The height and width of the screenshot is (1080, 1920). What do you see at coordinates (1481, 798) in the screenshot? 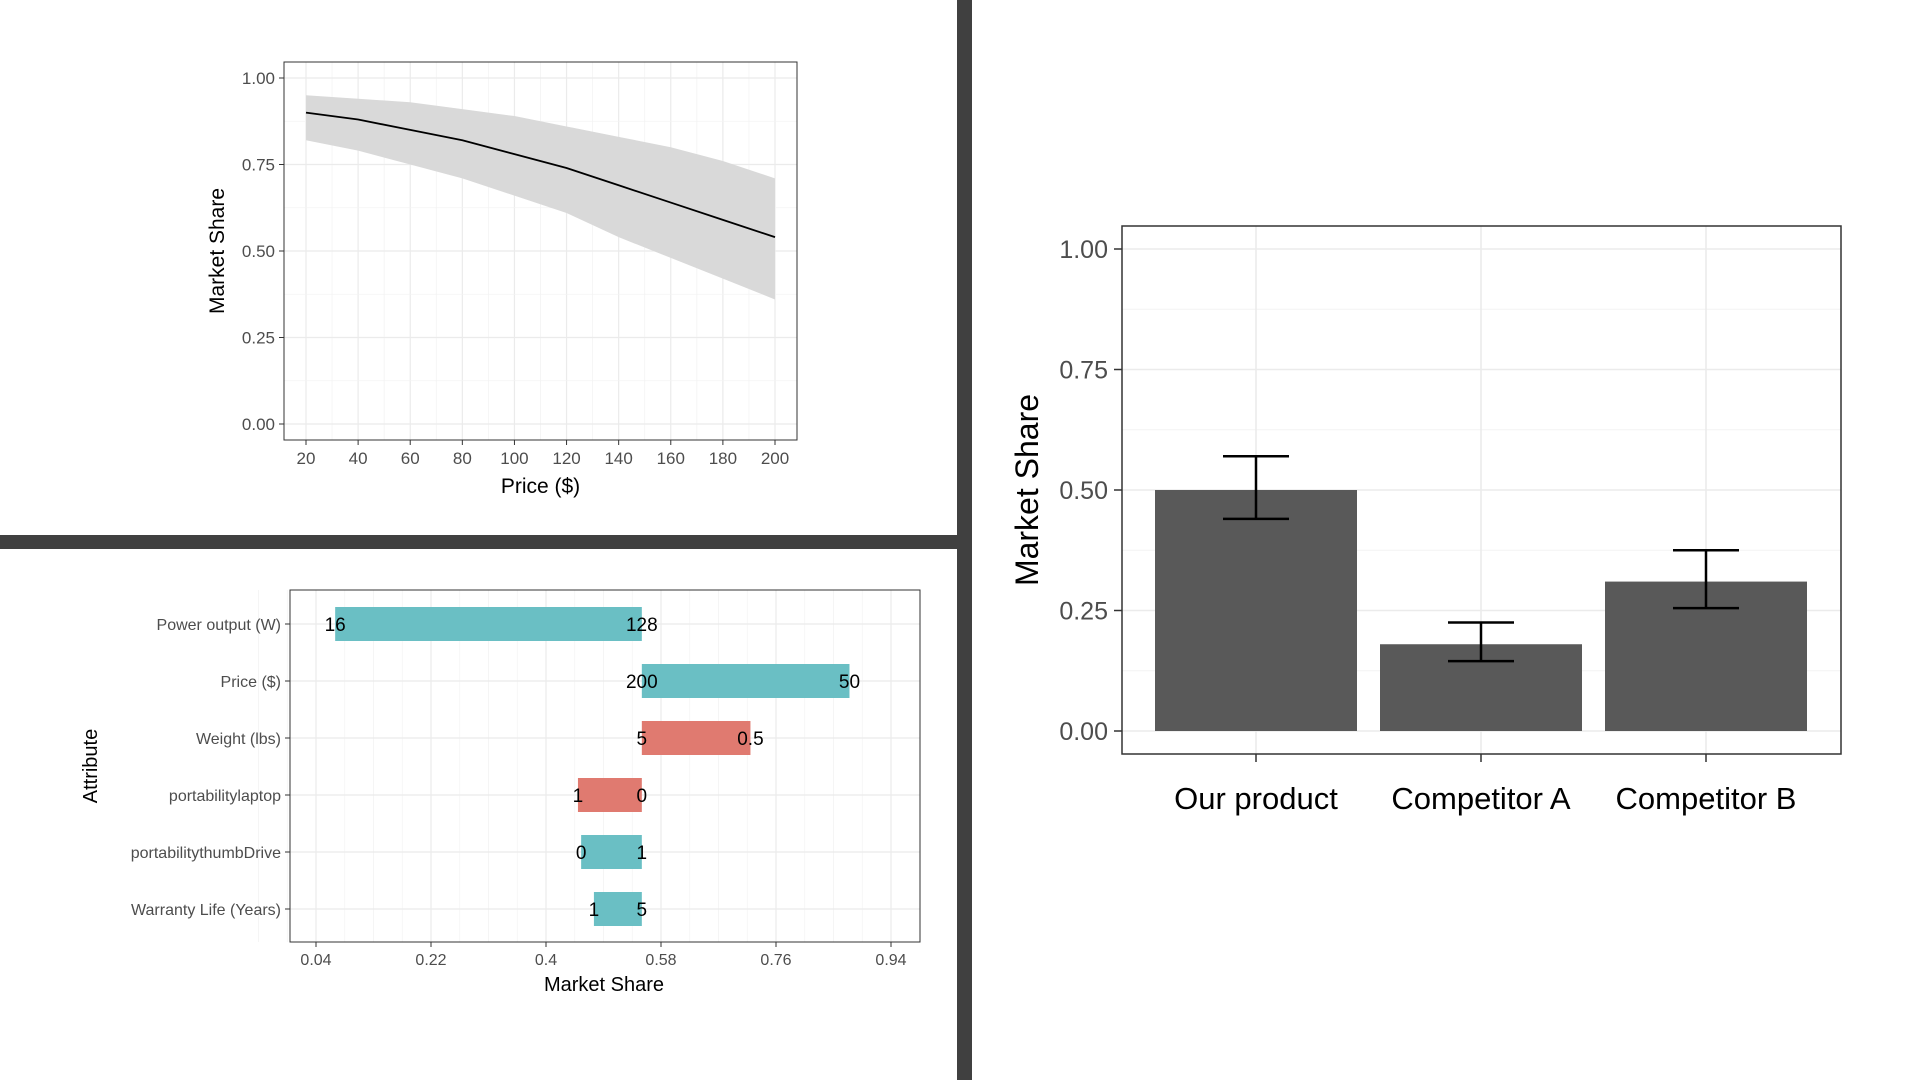
I see `category-label: Competitor A` at bounding box center [1481, 798].